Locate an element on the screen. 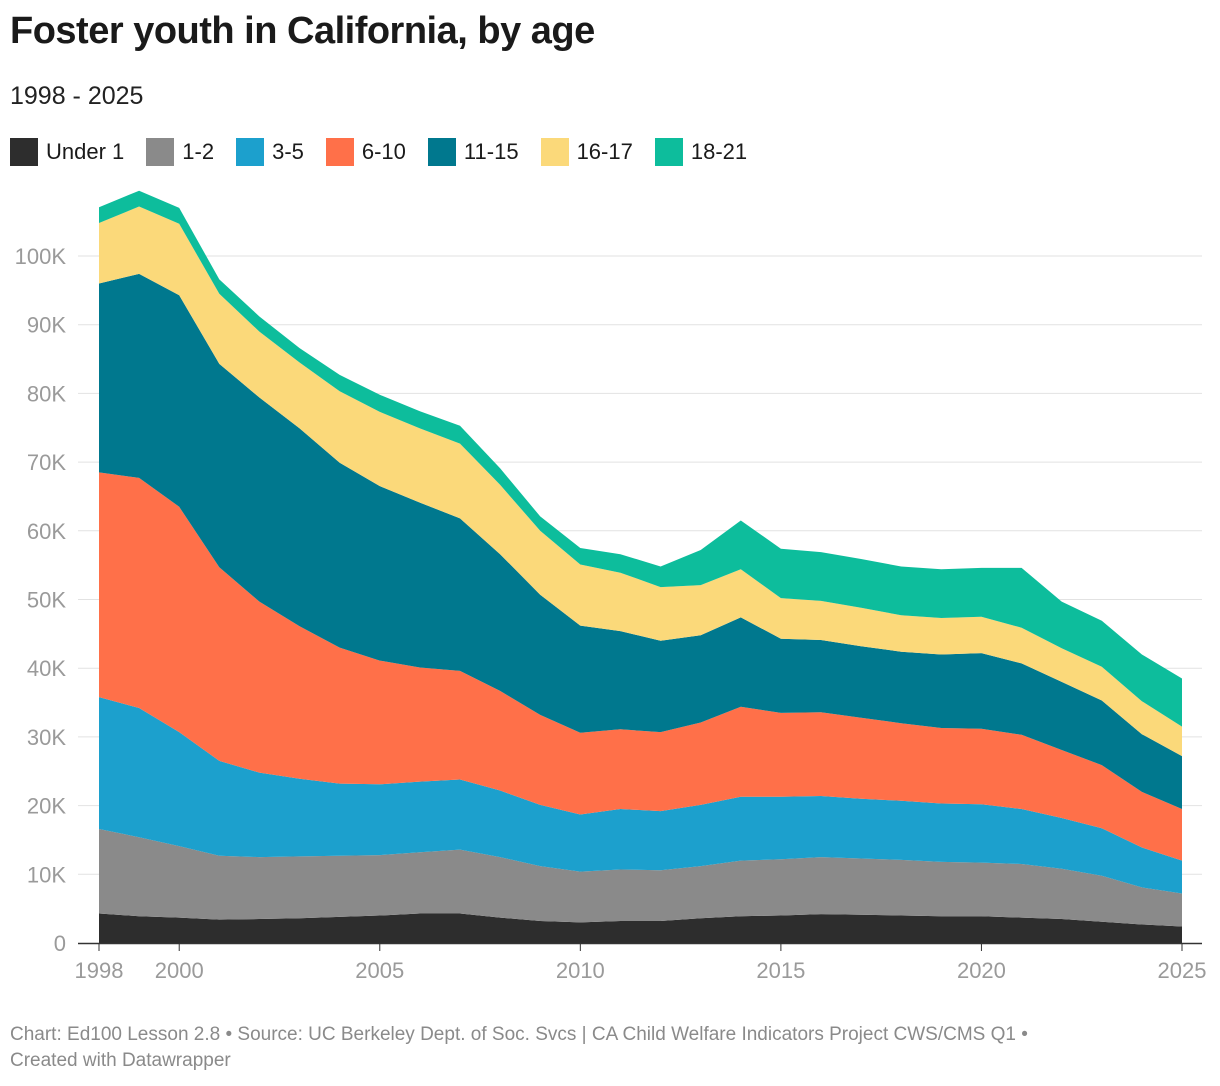 Image resolution: width=1220 pixels, height=1086 pixels. legend-item: 11-15 is located at coordinates (473, 152).